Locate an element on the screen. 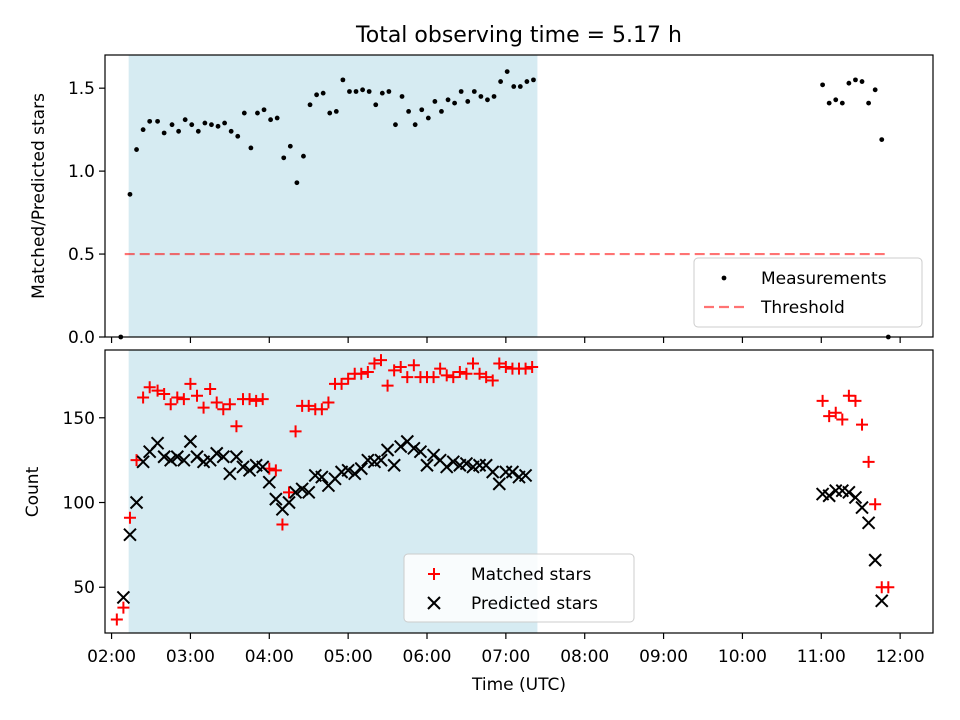 The image size is (960, 720). bottom-legend-box is located at coordinates (519, 588).